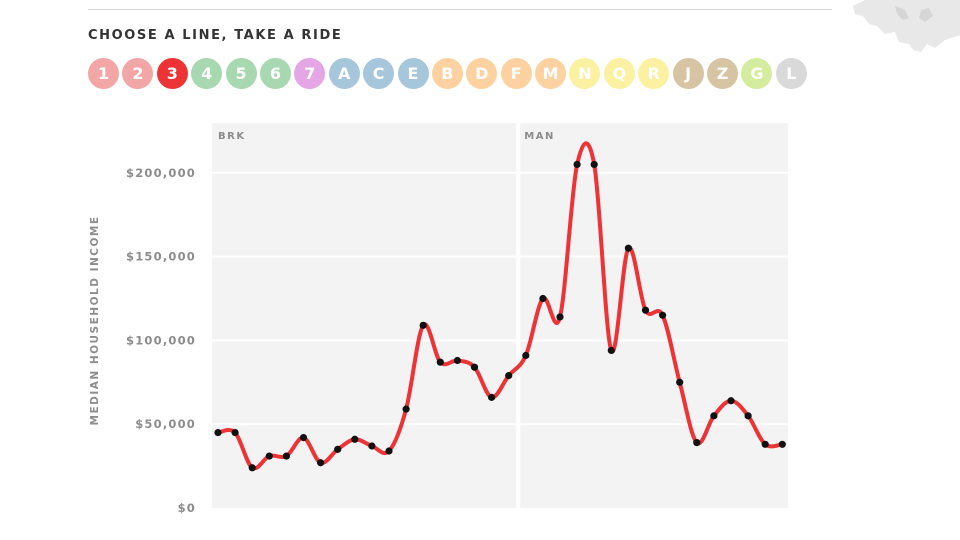  I want to click on top-divider, so click(460, 9).